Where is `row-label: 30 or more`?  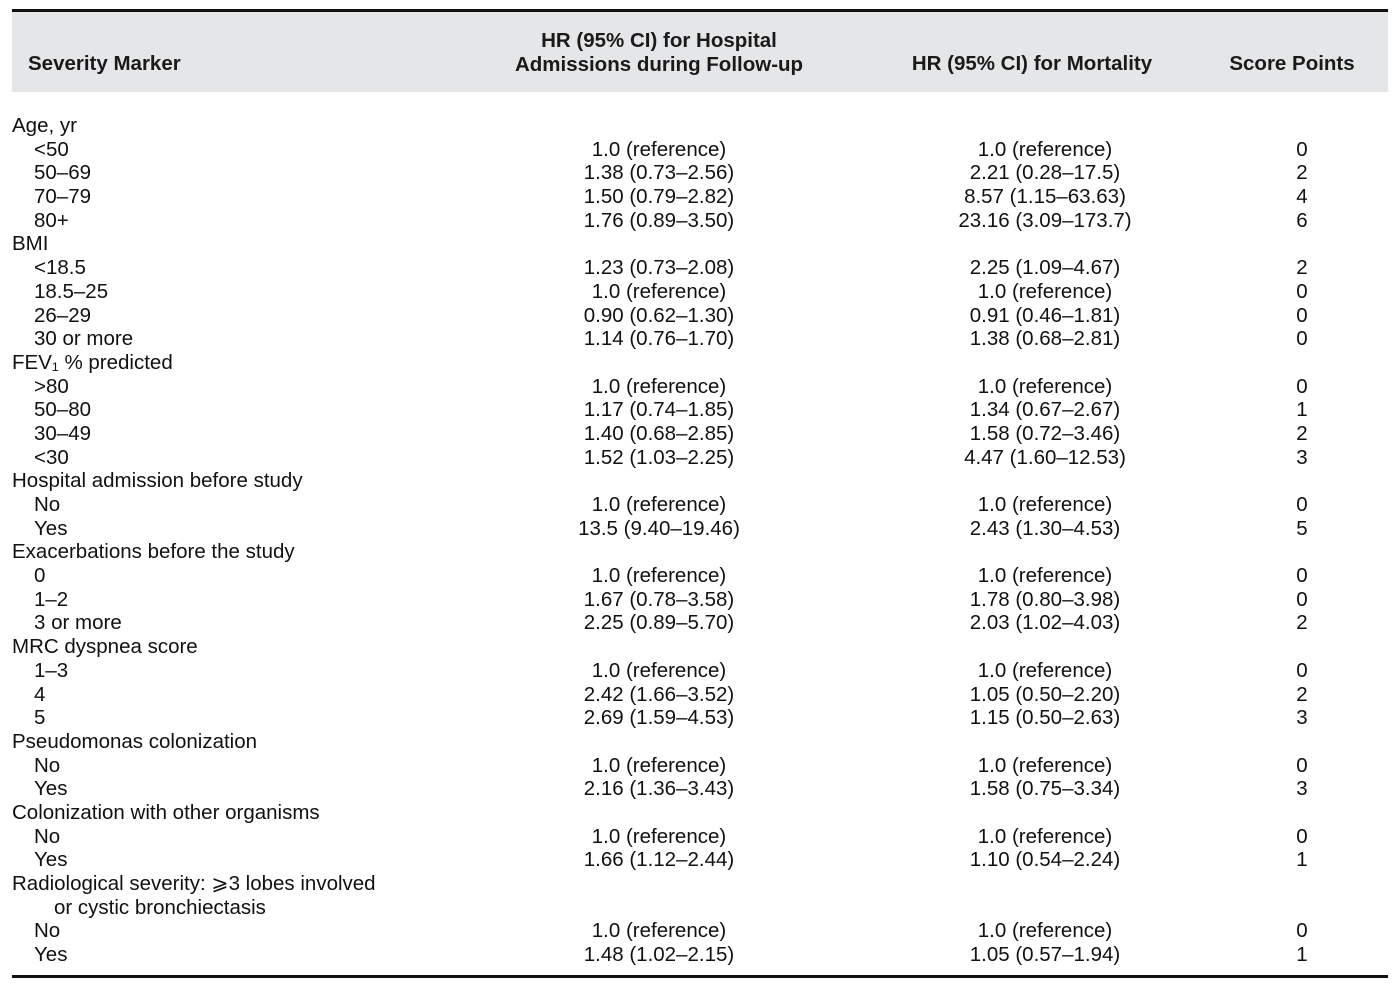 row-label: 30 or more is located at coordinates (84, 339).